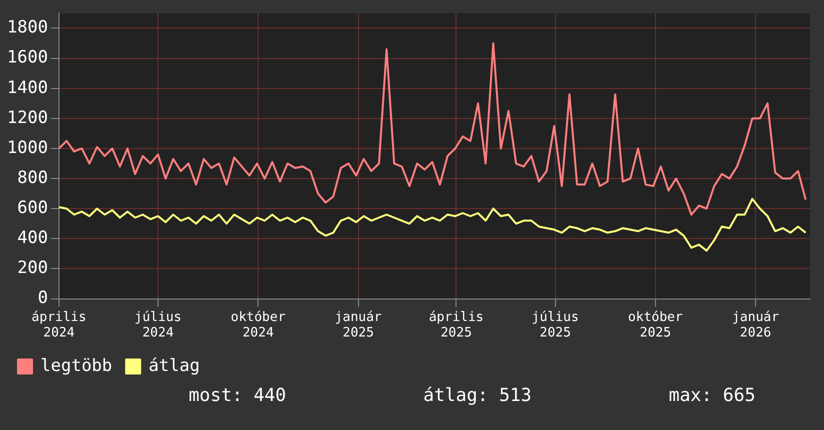  What do you see at coordinates (32, 178) in the screenshot?
I see `y-tick-label: 800` at bounding box center [32, 178].